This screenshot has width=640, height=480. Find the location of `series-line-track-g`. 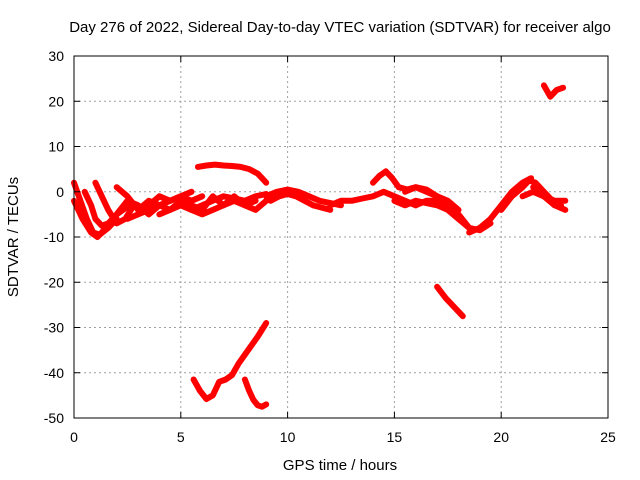

series-line-track-g is located at coordinates (165, 207).